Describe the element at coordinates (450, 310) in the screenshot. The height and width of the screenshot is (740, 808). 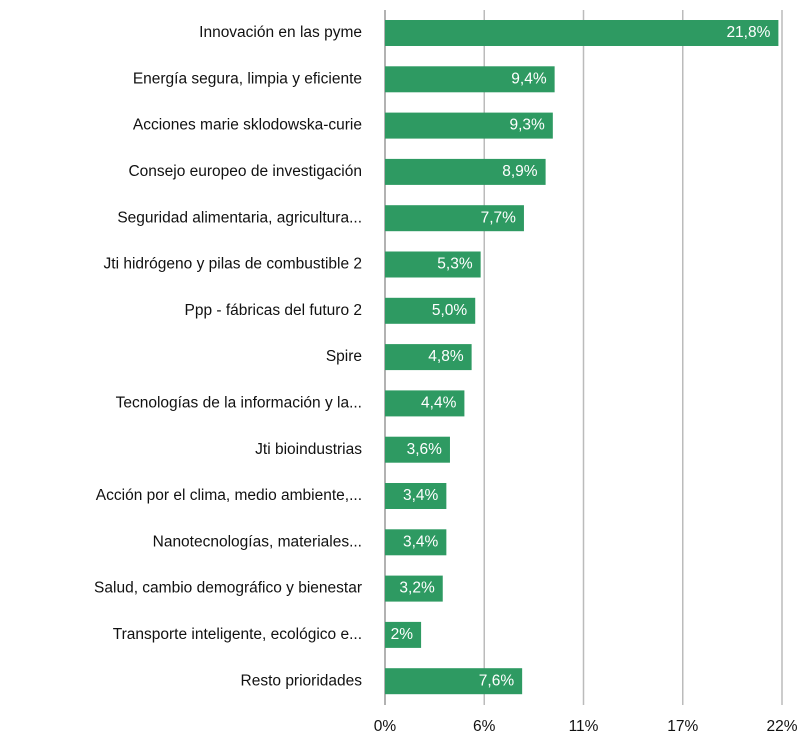
I see `value-label: 5,0%` at that location.